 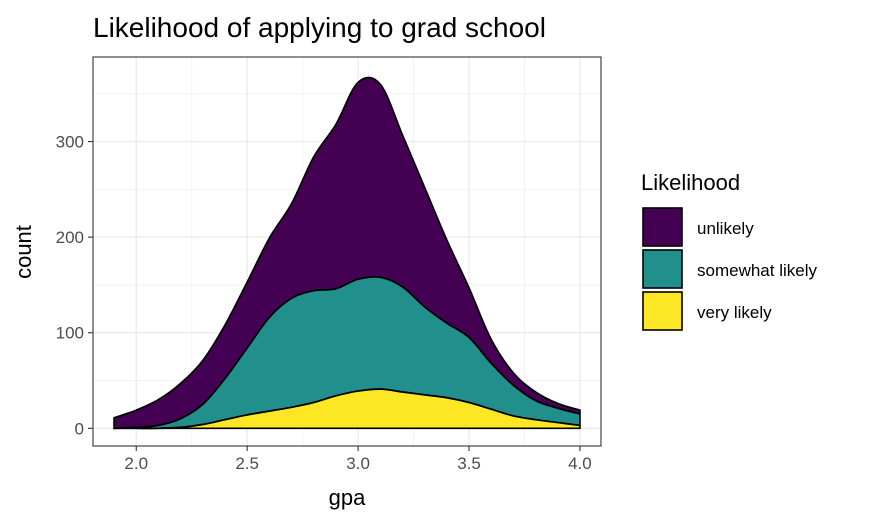 I want to click on legend-title: Likelihood, so click(x=690, y=182).